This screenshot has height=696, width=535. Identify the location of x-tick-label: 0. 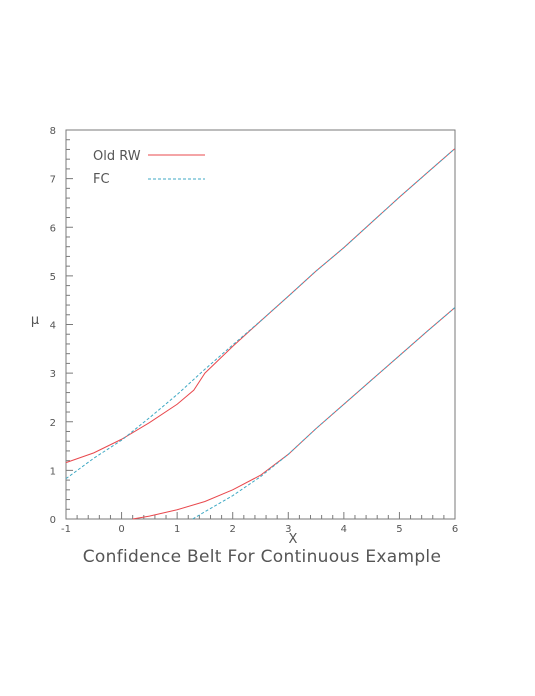
(121, 529).